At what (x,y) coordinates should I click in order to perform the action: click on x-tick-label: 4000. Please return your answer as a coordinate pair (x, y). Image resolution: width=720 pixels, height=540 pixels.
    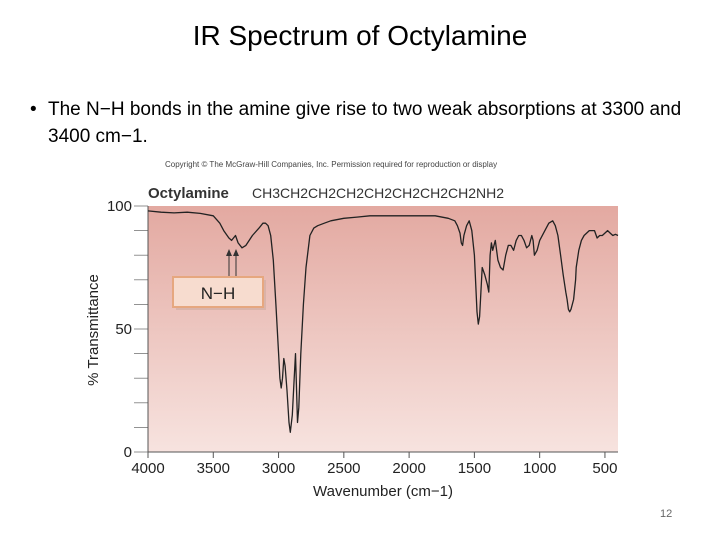
    Looking at the image, I should click on (147, 468).